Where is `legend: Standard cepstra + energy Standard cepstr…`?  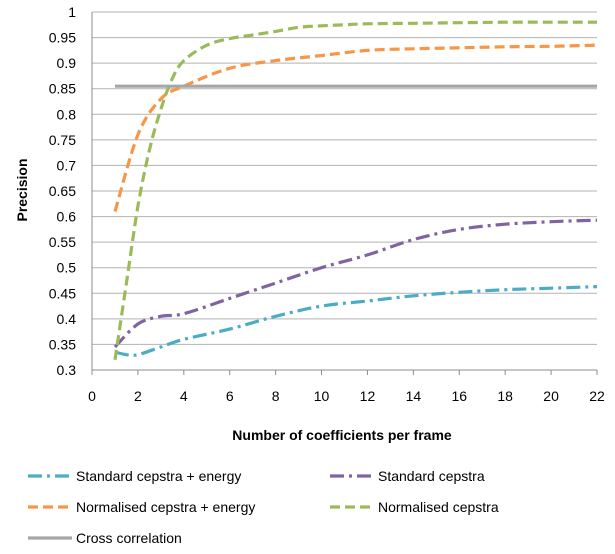
legend: Standard cepstra + energy Standard cepstr… is located at coordinates (263, 507).